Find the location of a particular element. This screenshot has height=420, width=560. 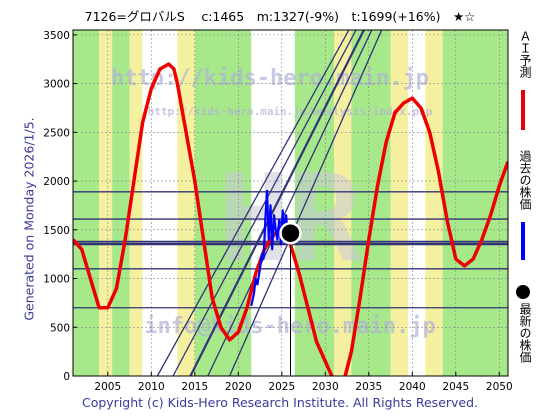

y-tick-label-1500: 1500 is located at coordinates (56, 231).